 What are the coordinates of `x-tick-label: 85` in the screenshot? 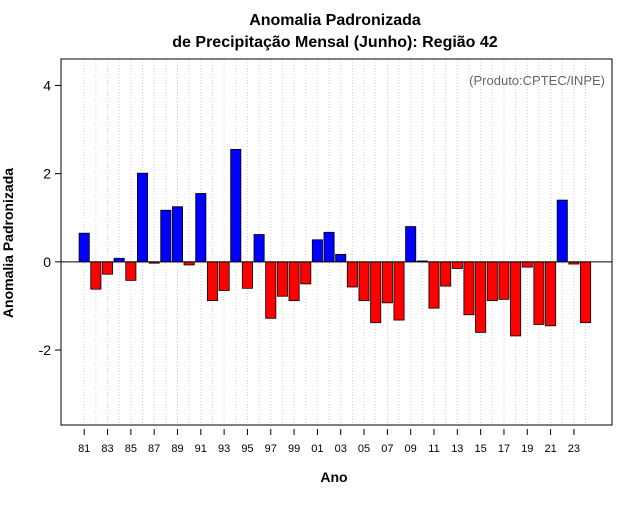 It's located at (131, 449).